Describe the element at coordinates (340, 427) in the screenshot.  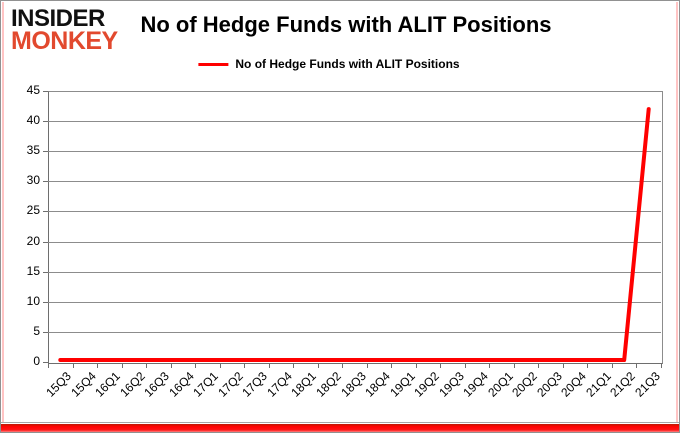
I see `bottom-red-bar` at that location.